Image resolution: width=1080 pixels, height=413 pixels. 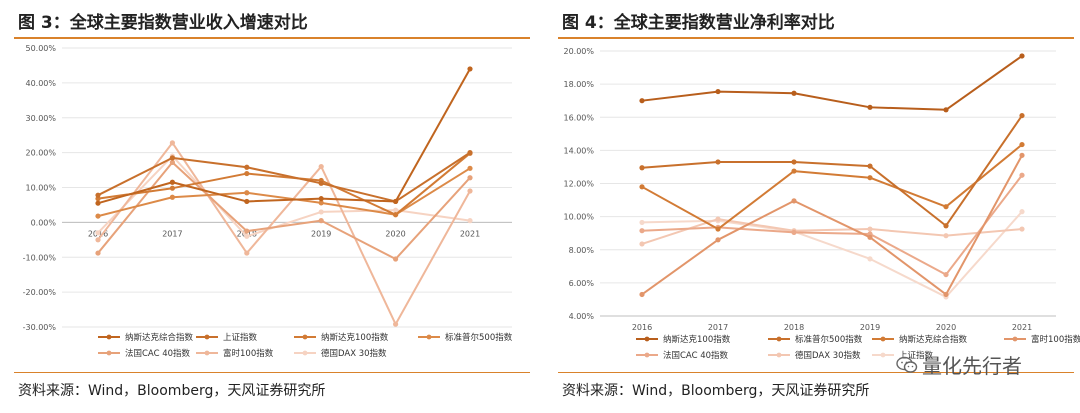 I want to click on chart-title: 图 3：全球主要指数营业收入增速对比, so click(x=163, y=23).